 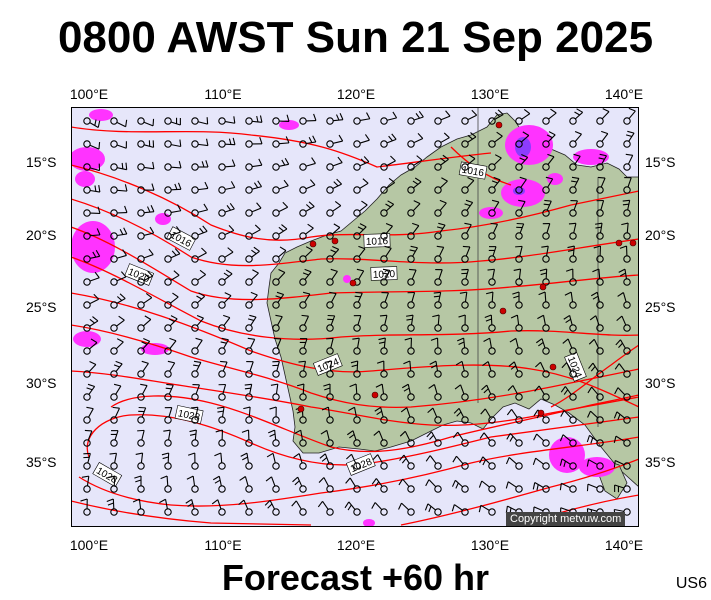 I want to click on isobar-label: 1020, so click(x=384, y=275).